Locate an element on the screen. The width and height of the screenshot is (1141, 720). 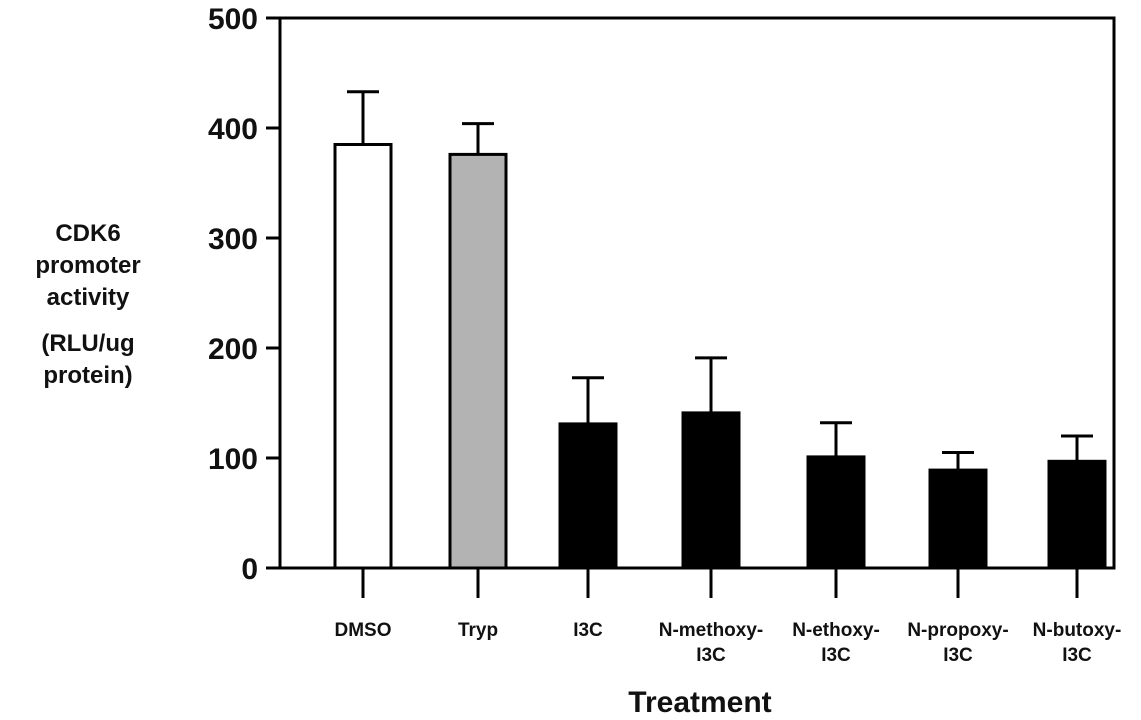
x-tick-label: Tryp is located at coordinates (478, 630).